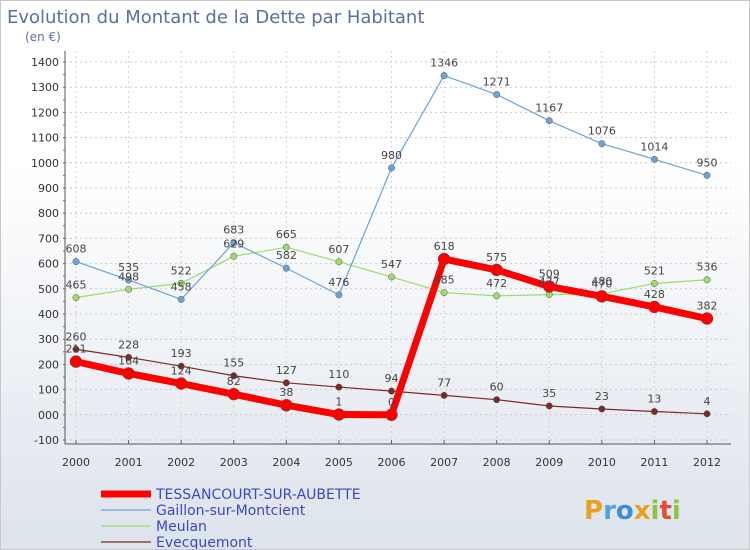  What do you see at coordinates (286, 462) in the screenshot?
I see `x-tick-label: 2004` at bounding box center [286, 462].